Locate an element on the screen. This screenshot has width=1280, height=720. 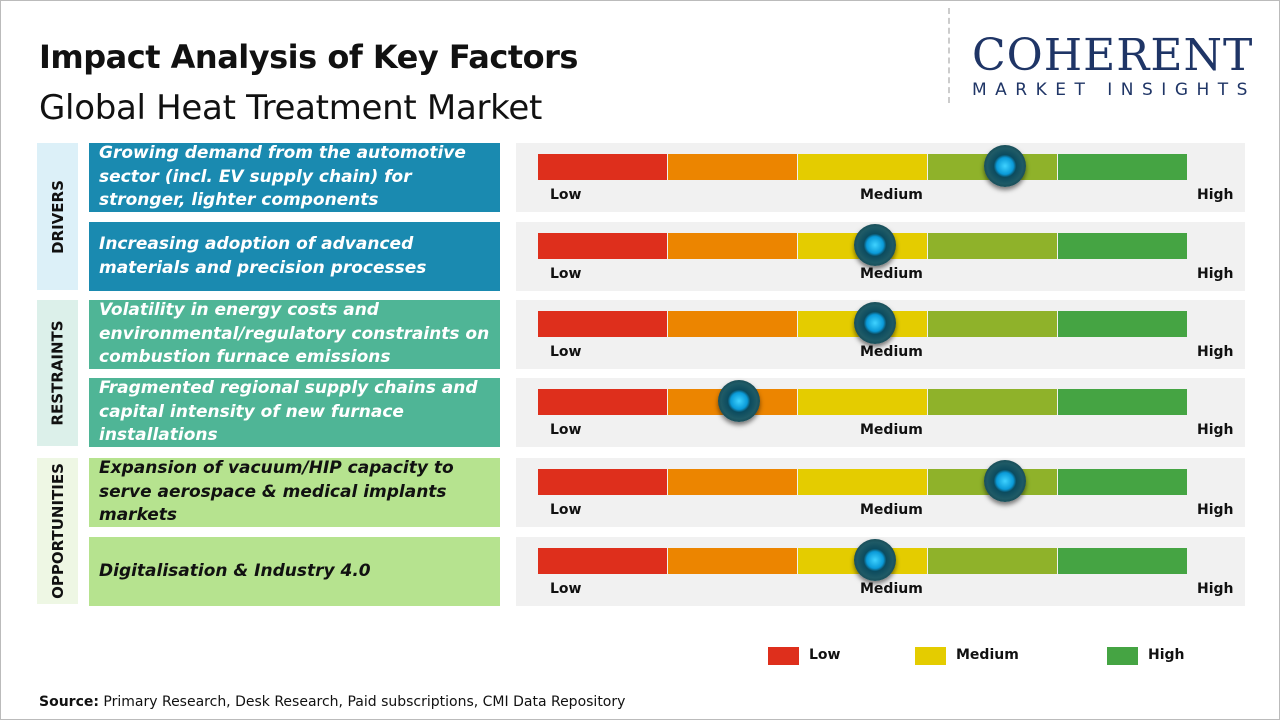
legend-label: High is located at coordinates (1166, 655).